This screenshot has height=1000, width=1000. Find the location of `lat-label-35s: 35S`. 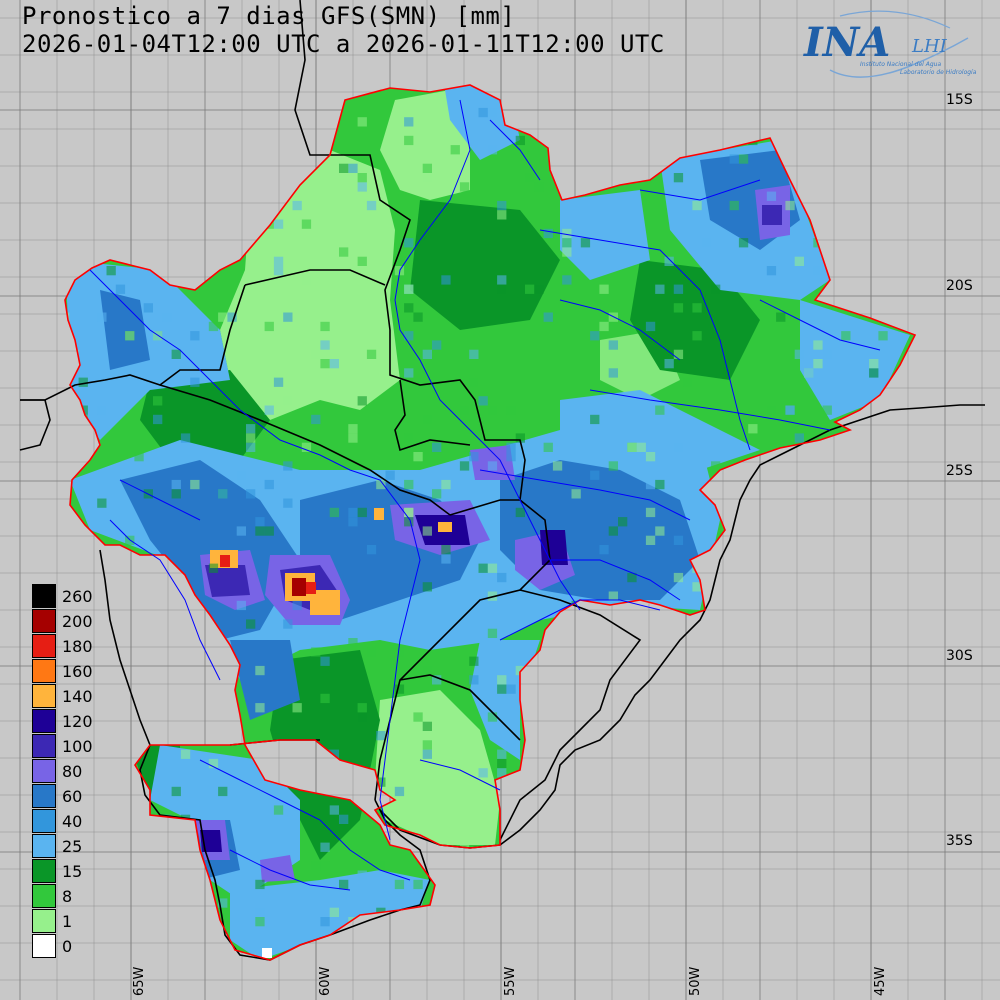

lat-label-35s: 35S is located at coordinates (959, 841).